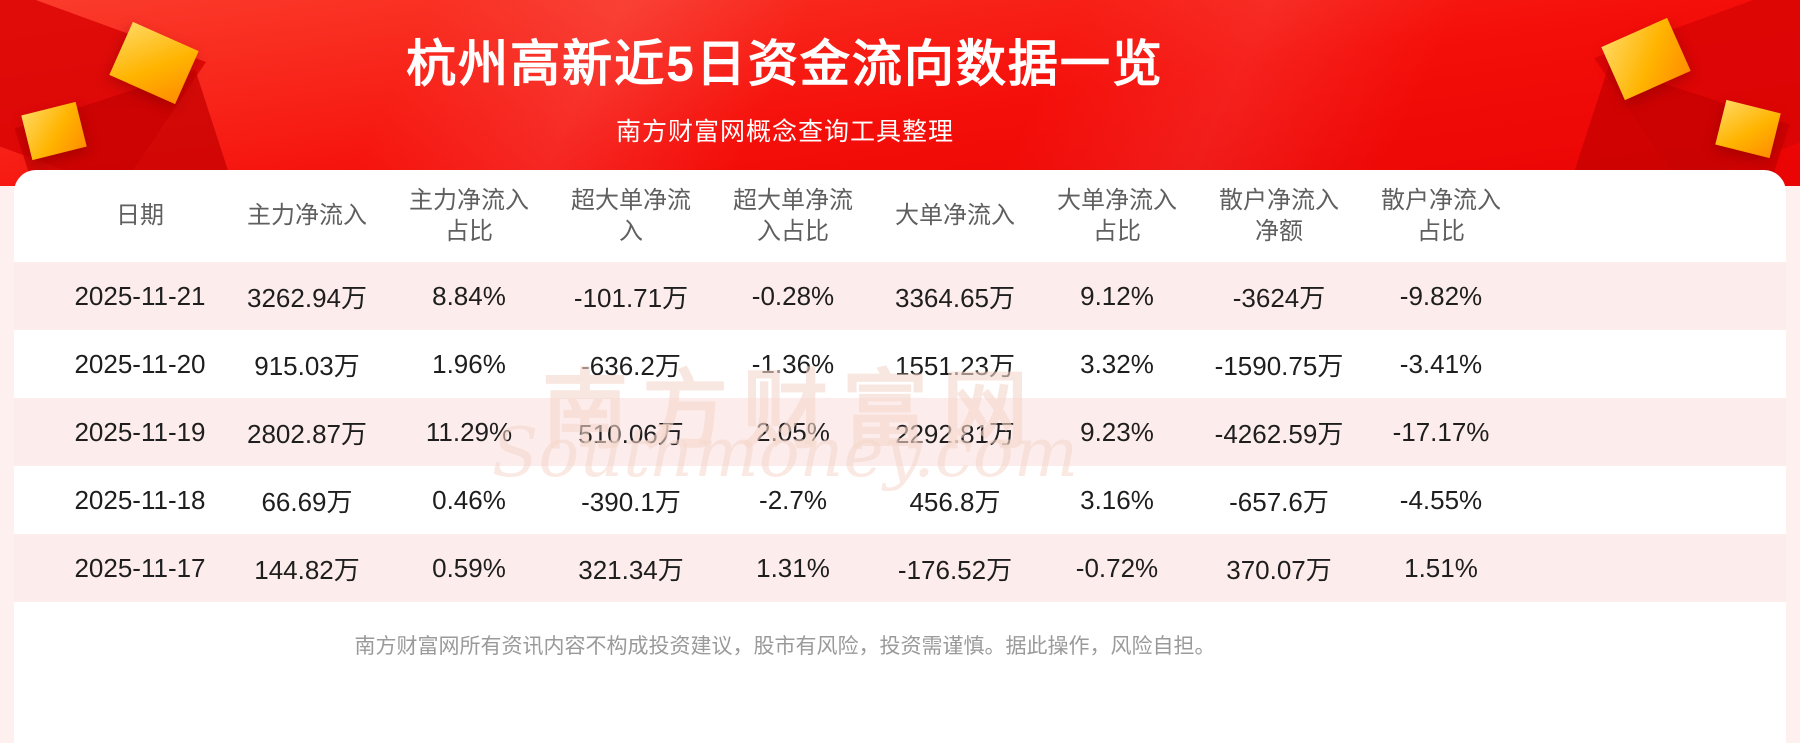 The height and width of the screenshot is (743, 1800). I want to click on date-cell: 2025-11-19, so click(140, 431).